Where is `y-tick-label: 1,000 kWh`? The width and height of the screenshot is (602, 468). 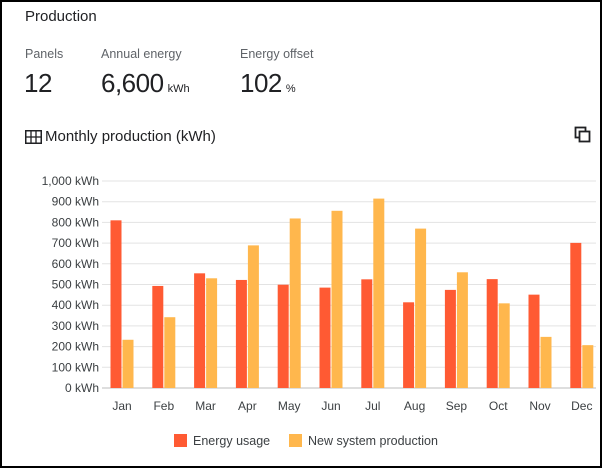
y-tick-label: 1,000 kWh is located at coordinates (70, 181).